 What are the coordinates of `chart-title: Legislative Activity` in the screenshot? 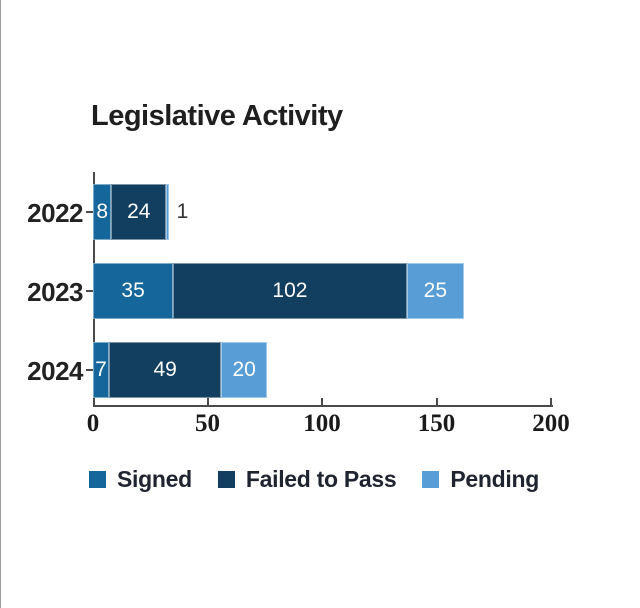 It's located at (217, 116).